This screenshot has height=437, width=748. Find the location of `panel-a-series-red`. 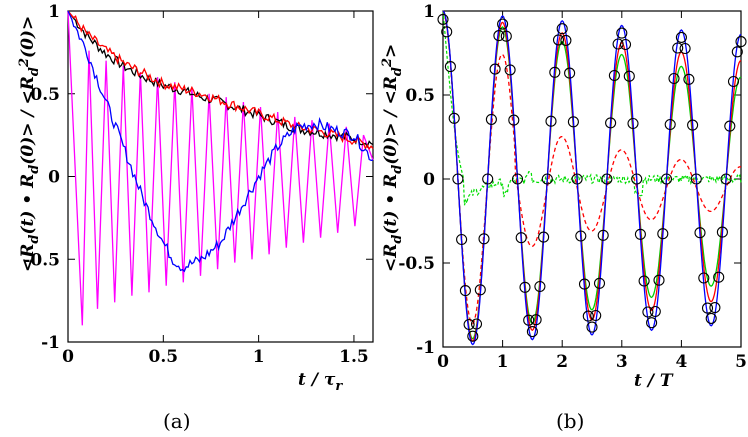

panel-a-series-red is located at coordinates (220, 80).